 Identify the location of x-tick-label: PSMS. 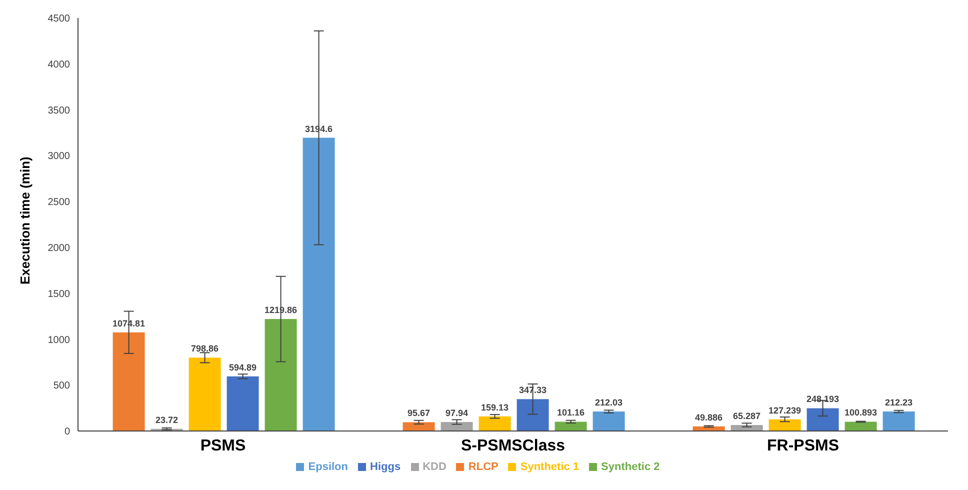
(223, 445).